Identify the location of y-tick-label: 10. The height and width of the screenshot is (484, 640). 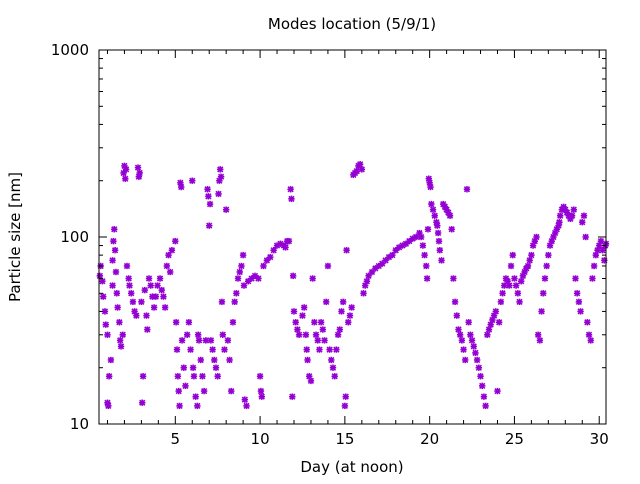
(79, 424).